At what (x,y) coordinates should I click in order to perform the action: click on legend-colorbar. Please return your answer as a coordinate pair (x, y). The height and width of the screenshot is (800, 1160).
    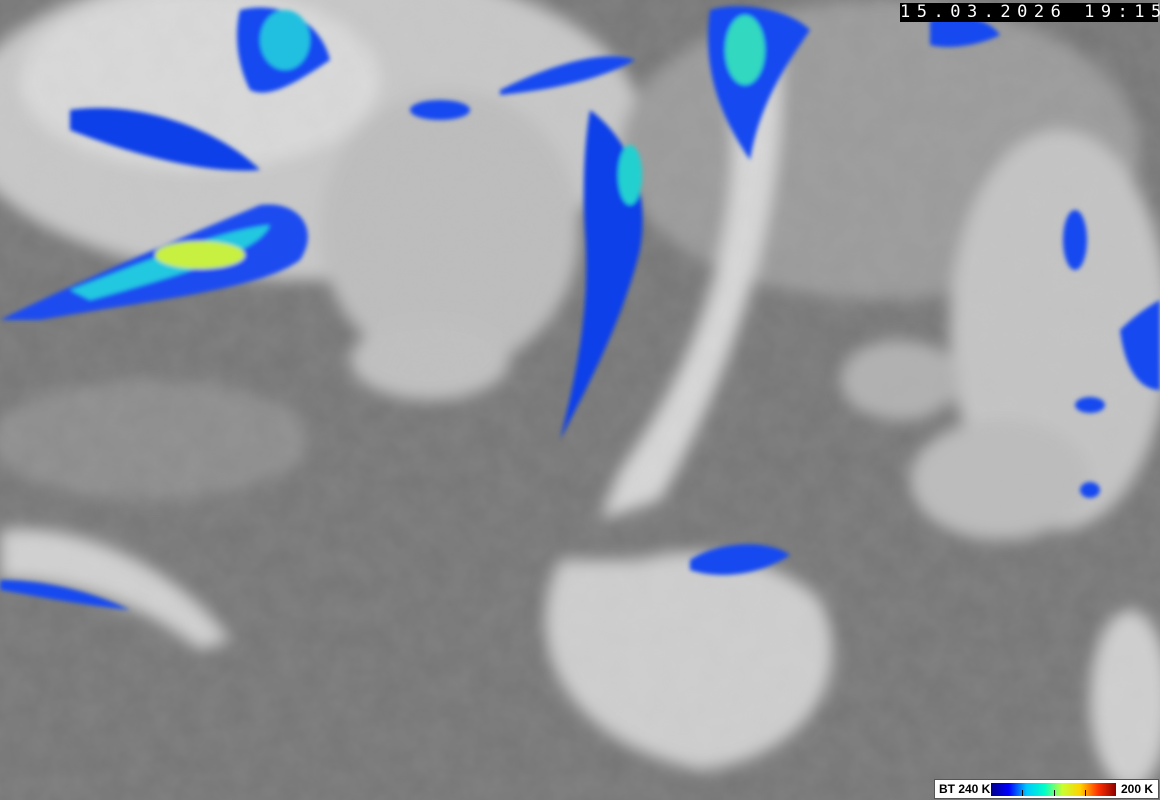
    Looking at the image, I should click on (1053, 789).